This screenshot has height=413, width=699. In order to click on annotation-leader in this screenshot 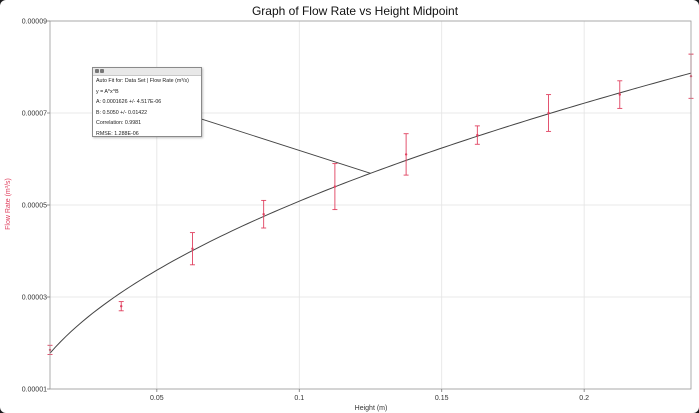, I will do `click(283, 145)`.